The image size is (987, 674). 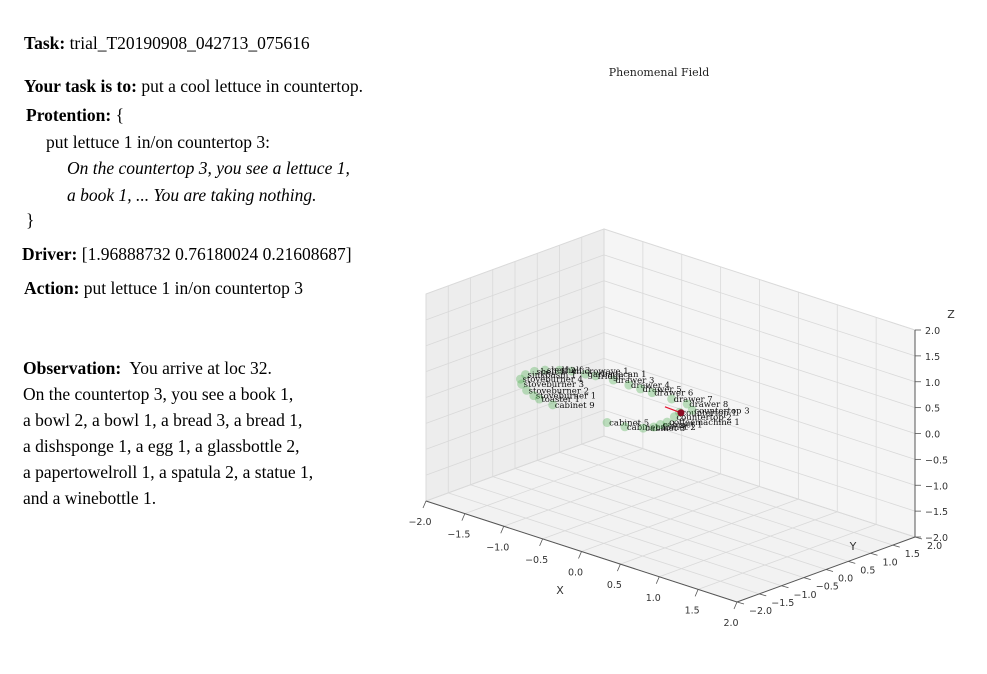 What do you see at coordinates (52, 288) in the screenshot?
I see `action-label: Action:` at bounding box center [52, 288].